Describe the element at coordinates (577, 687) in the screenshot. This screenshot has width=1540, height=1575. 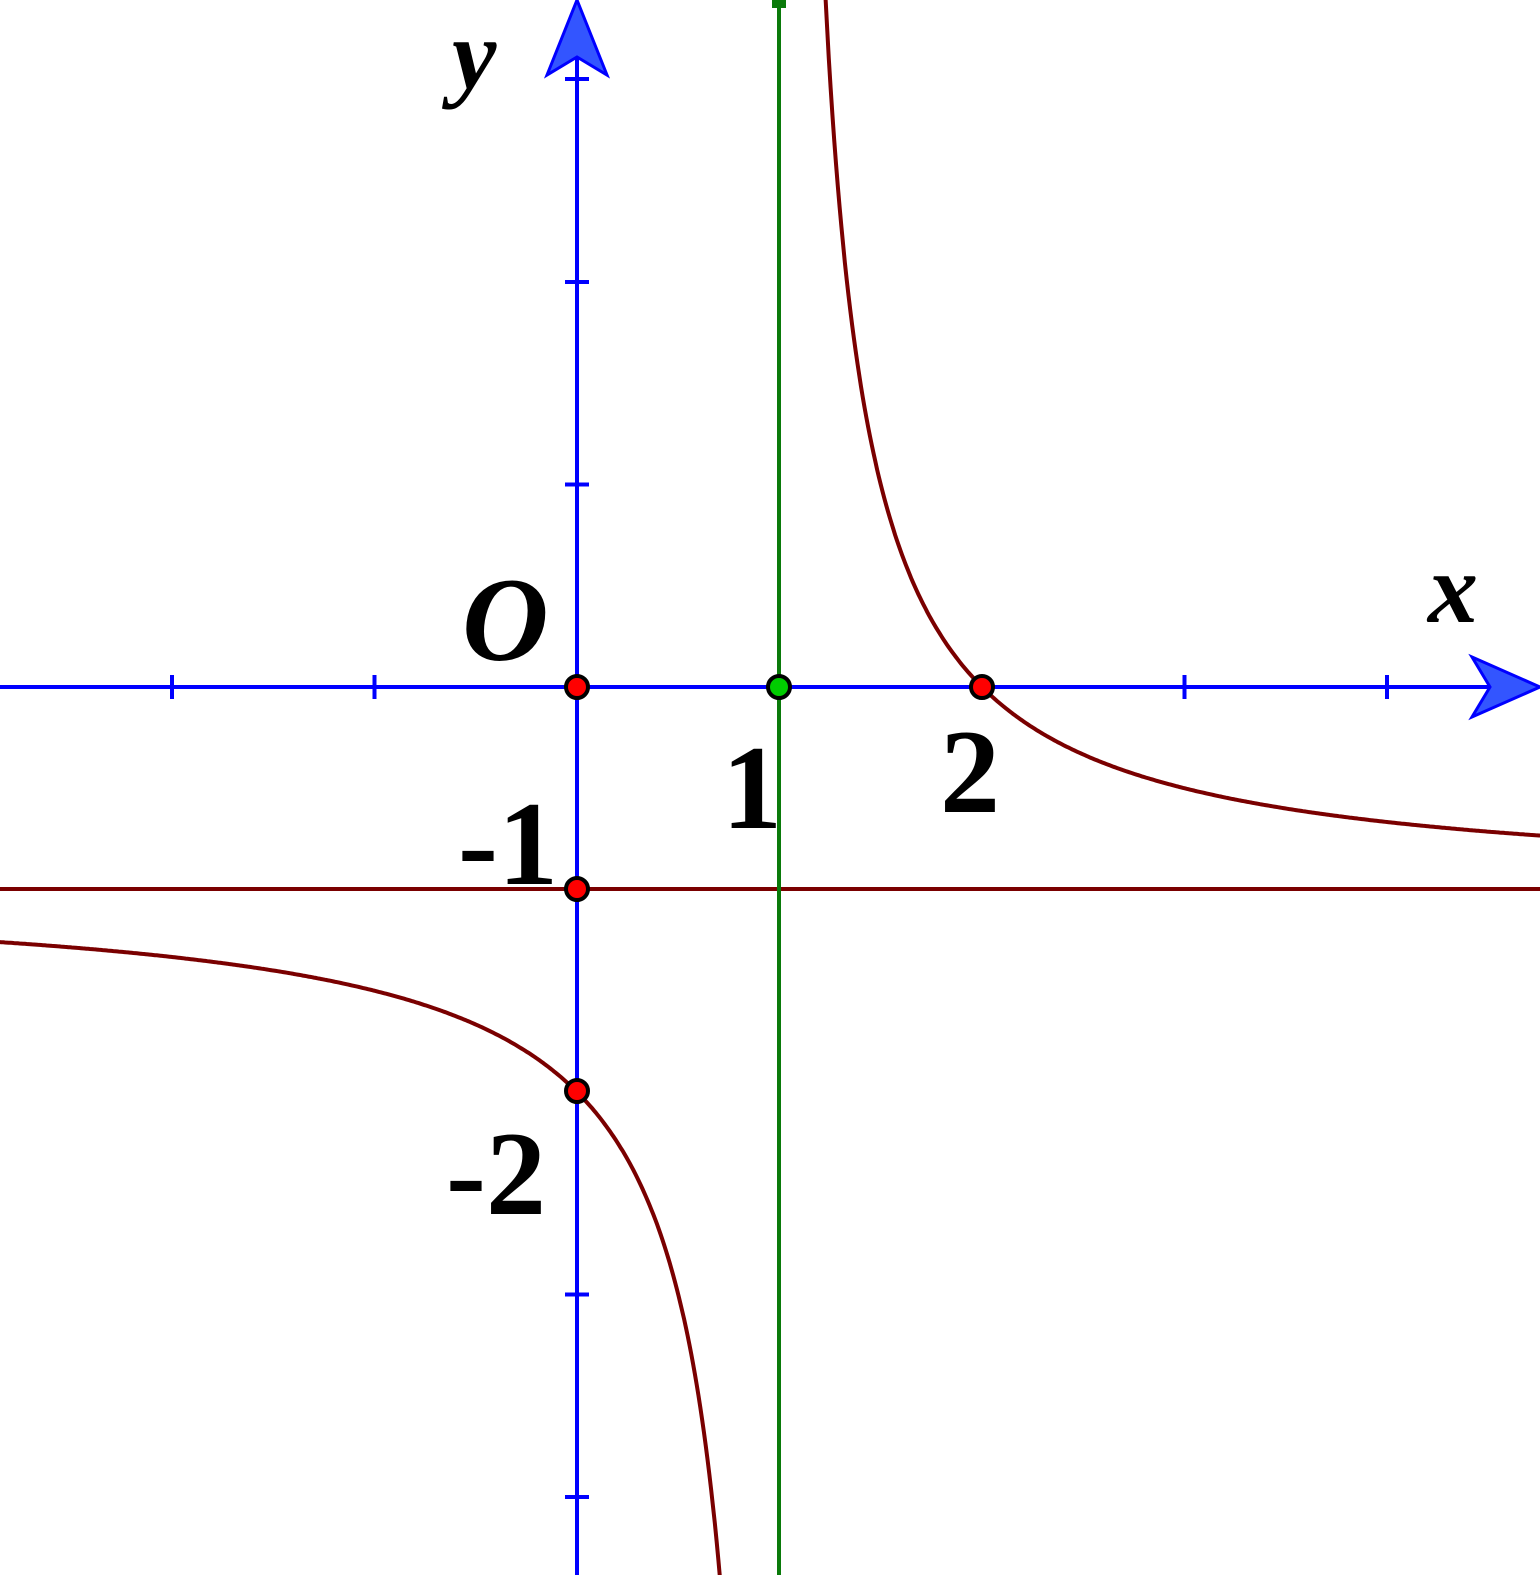
I see `origin-point` at that location.